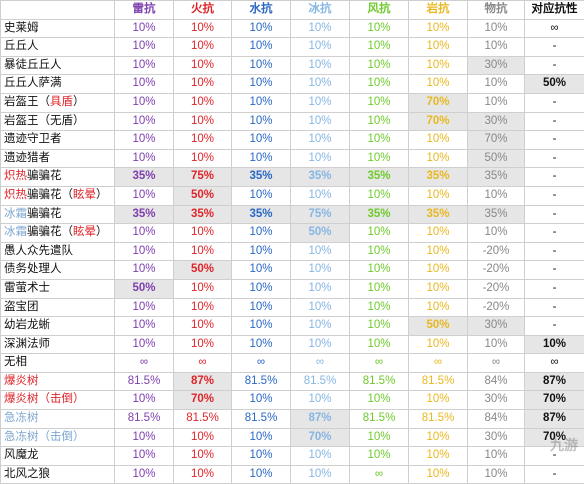 The width and height of the screenshot is (584, 484). I want to click on fire-resistance-cell: 81.5%, so click(203, 419).